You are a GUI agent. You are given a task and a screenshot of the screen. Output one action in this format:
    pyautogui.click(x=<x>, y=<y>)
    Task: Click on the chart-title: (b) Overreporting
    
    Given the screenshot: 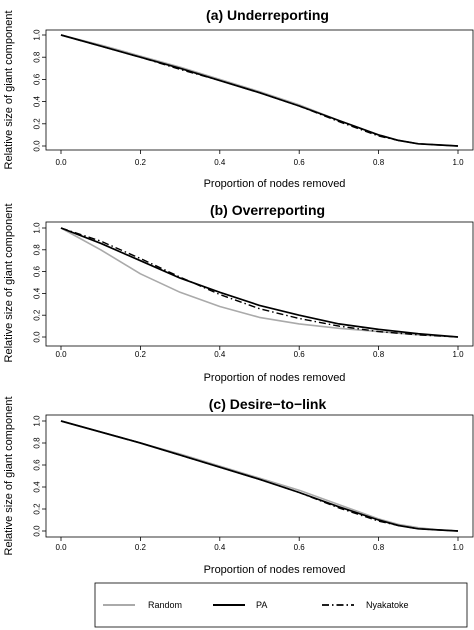 What is the action you would take?
    pyautogui.click(x=267, y=210)
    